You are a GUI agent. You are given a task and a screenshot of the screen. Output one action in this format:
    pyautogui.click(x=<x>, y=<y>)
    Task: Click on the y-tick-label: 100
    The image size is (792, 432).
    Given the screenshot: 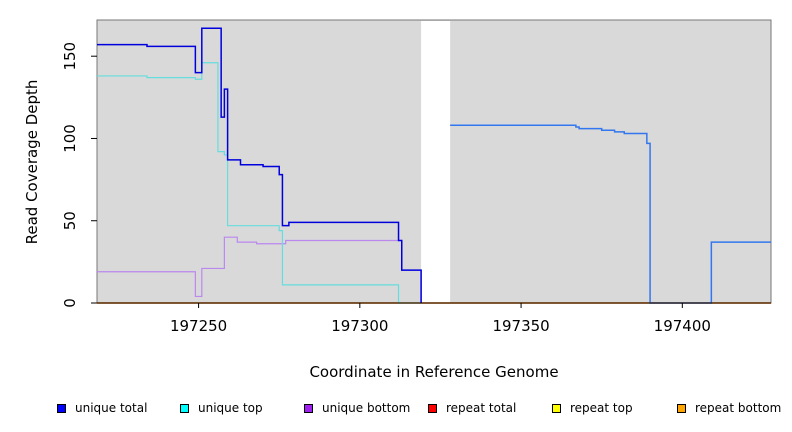 What is the action you would take?
    pyautogui.click(x=70, y=138)
    